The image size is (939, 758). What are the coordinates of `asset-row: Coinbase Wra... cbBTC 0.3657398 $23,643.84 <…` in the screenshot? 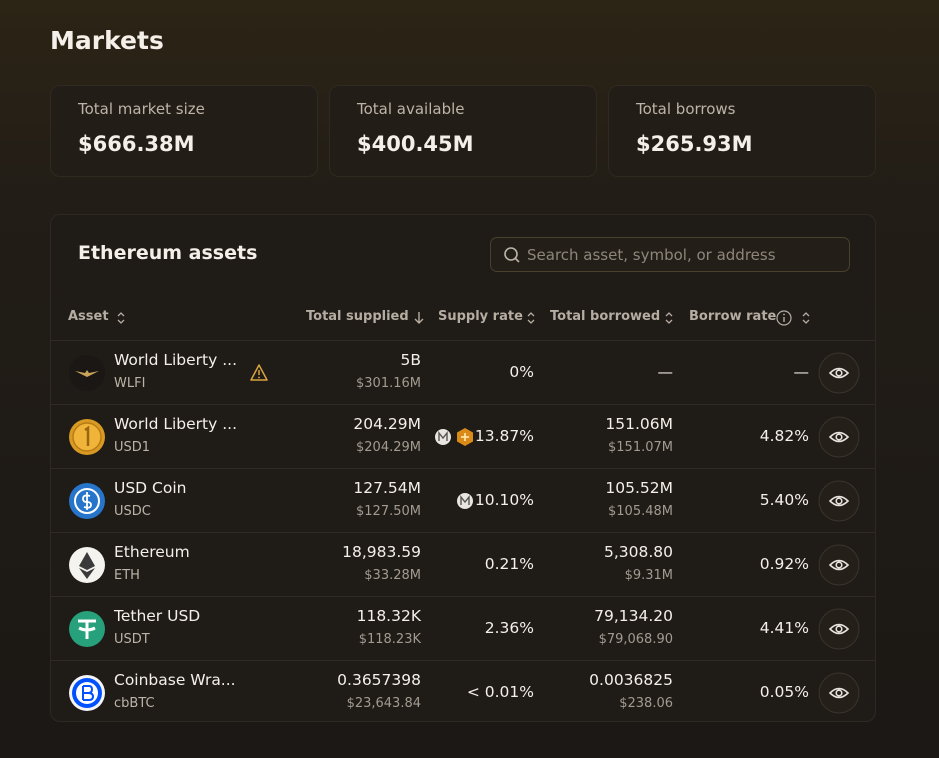 It's located at (463, 691).